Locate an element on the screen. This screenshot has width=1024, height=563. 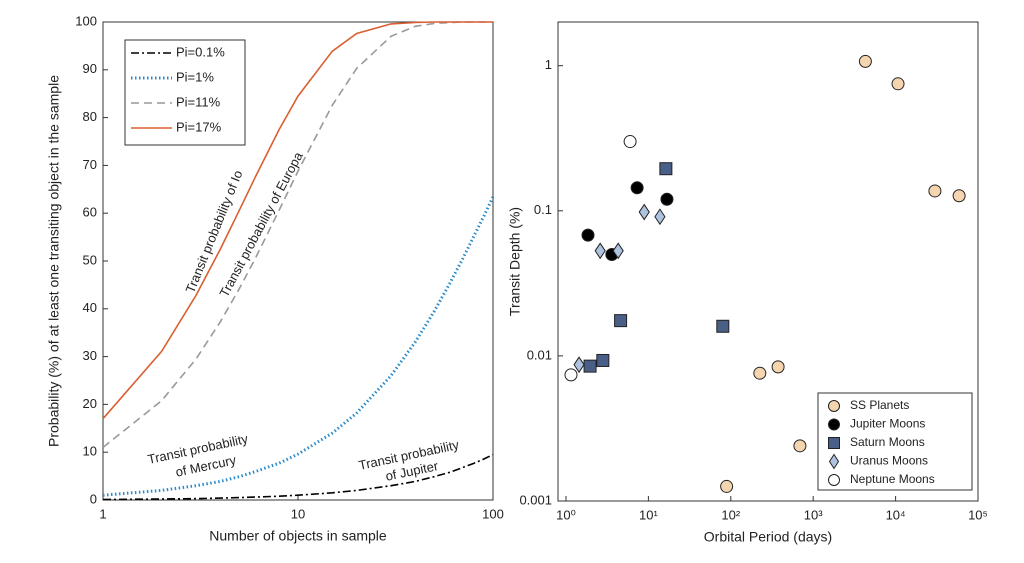
y-tick-label: 0.01 is located at coordinates (539, 354).